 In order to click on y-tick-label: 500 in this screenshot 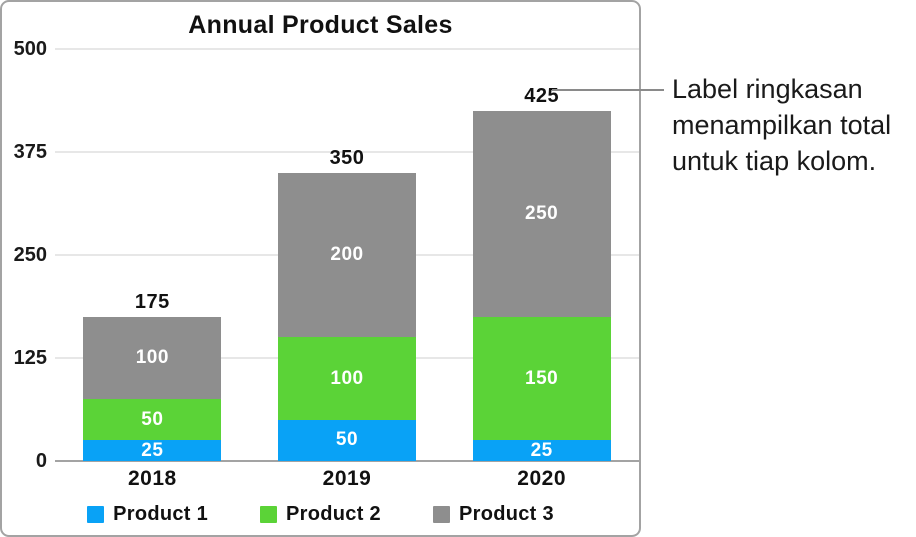, I will do `click(30, 49)`.